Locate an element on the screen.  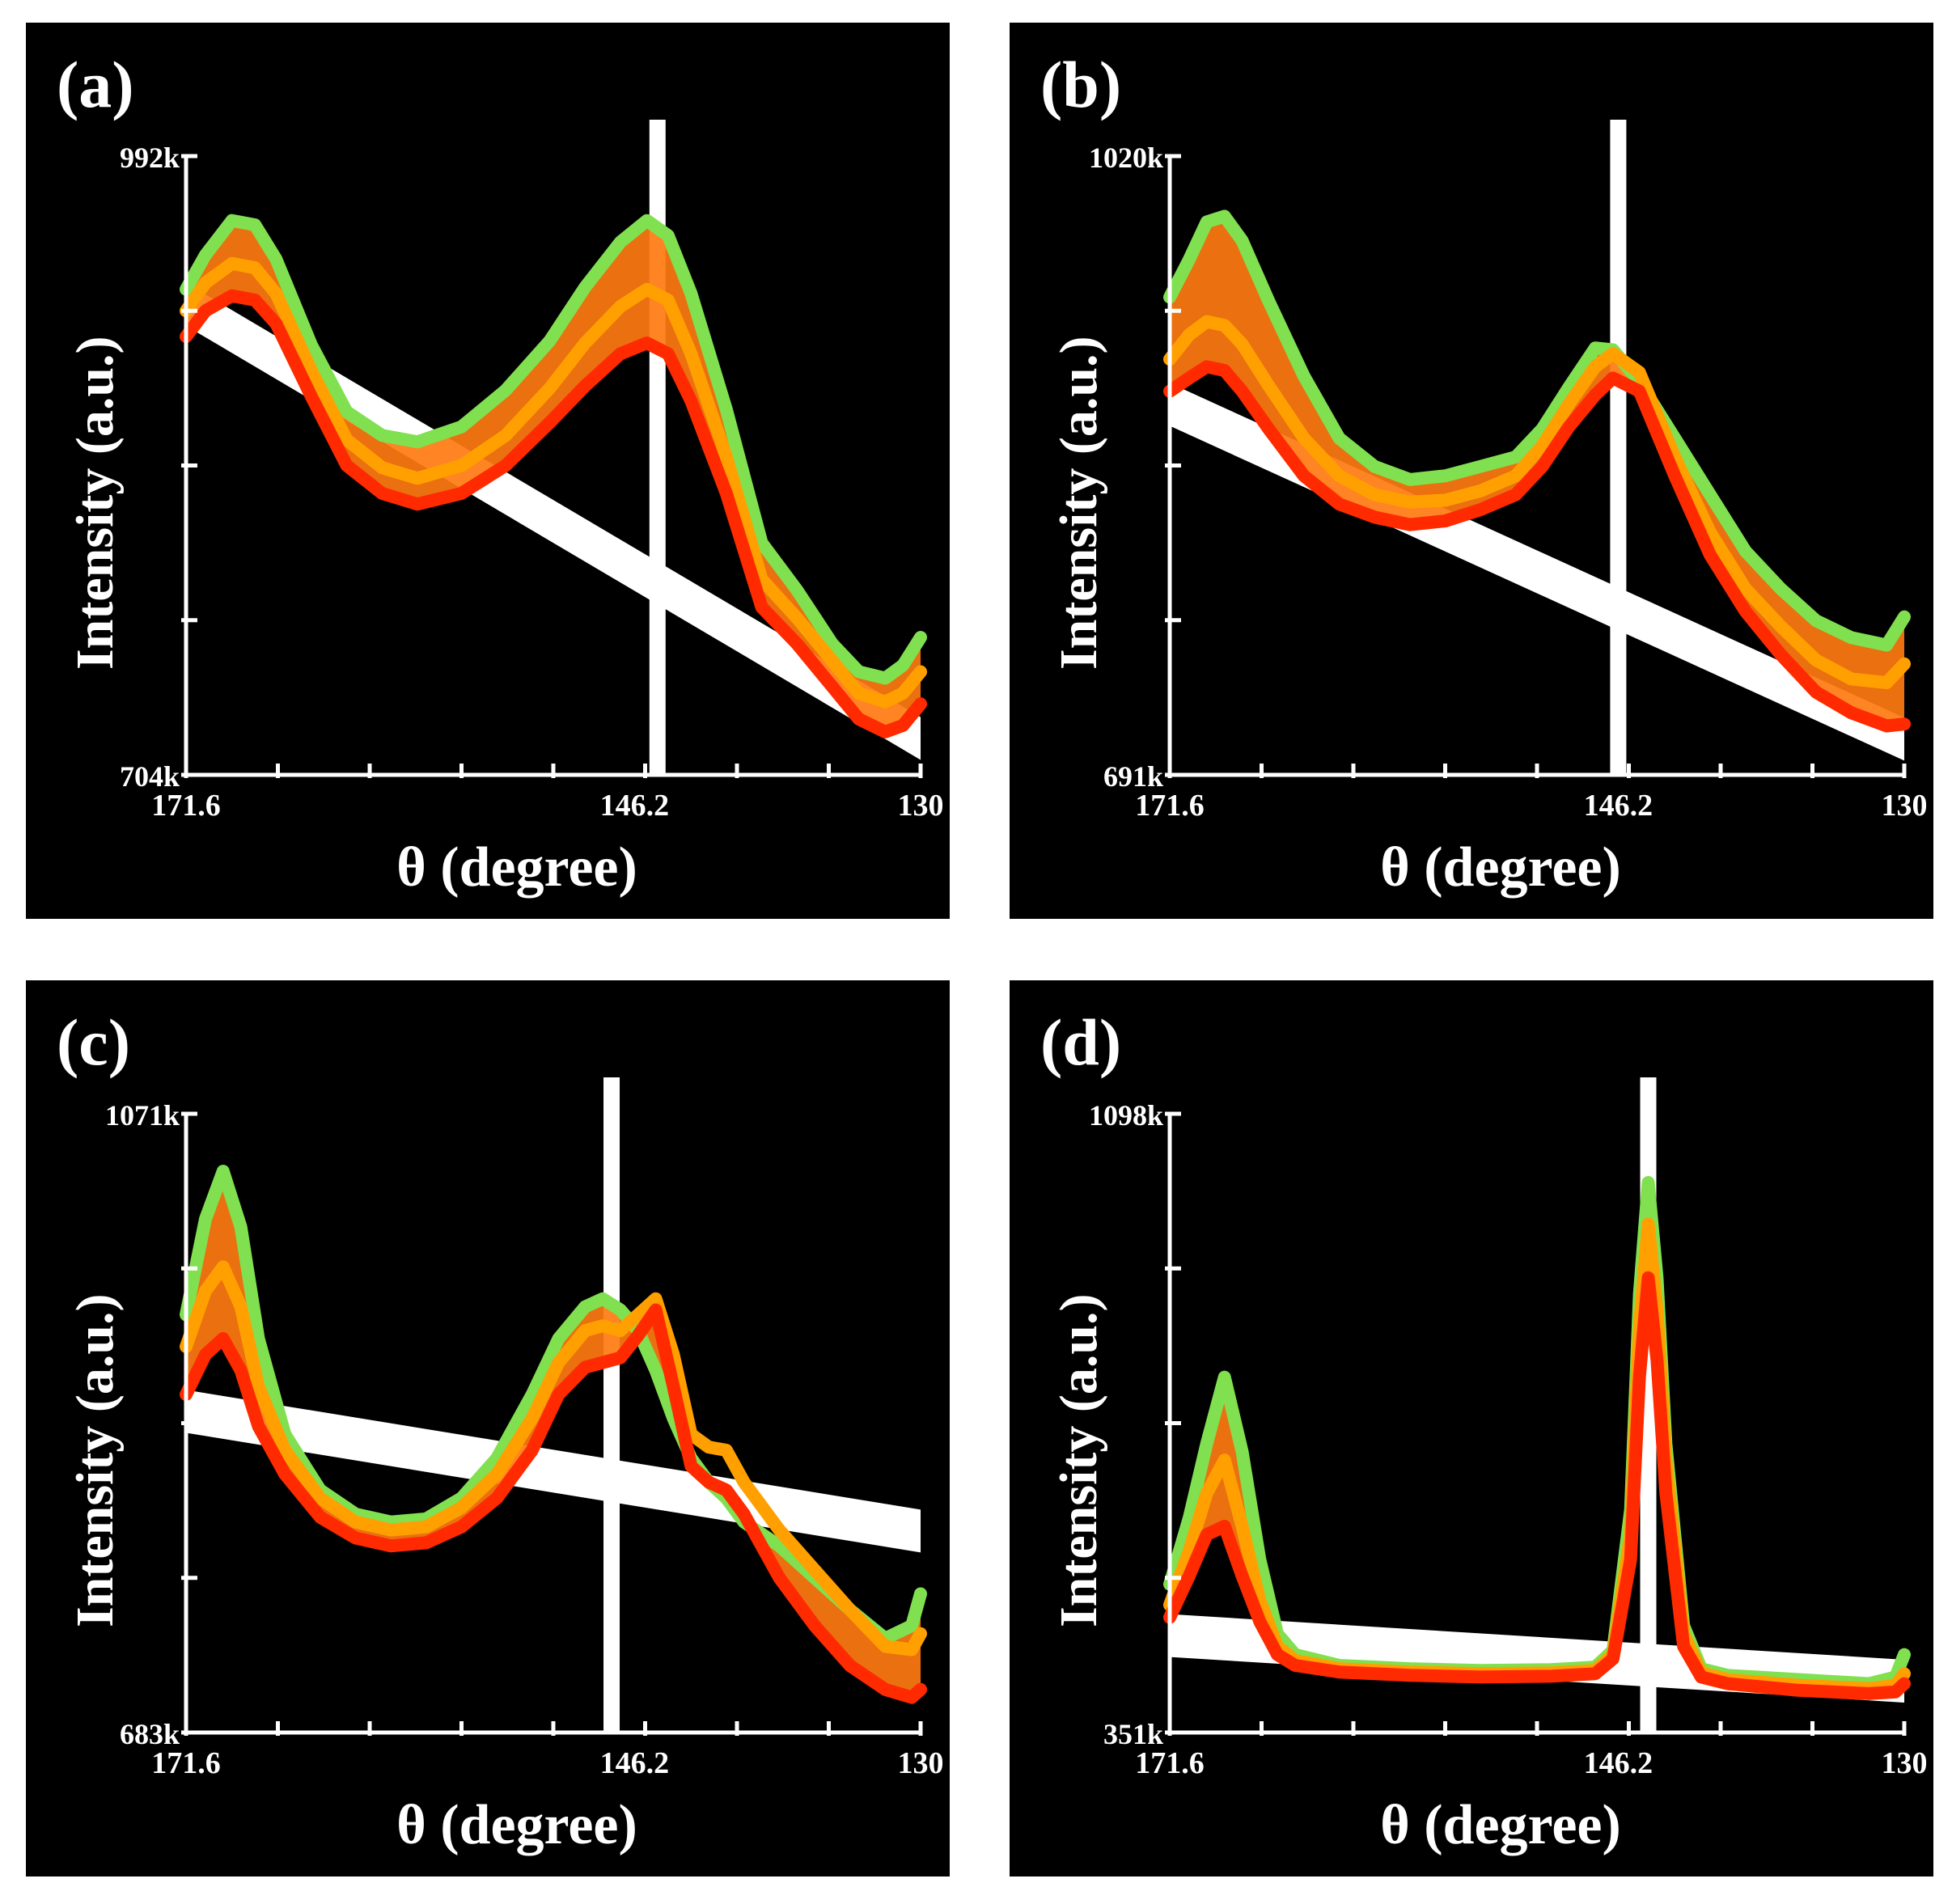
panel-label: (d) is located at coordinates (1081, 1042).